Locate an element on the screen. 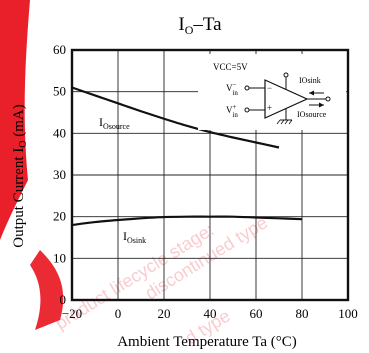 The width and height of the screenshot is (369, 353). y-tick-label: 10 is located at coordinates (59, 257).